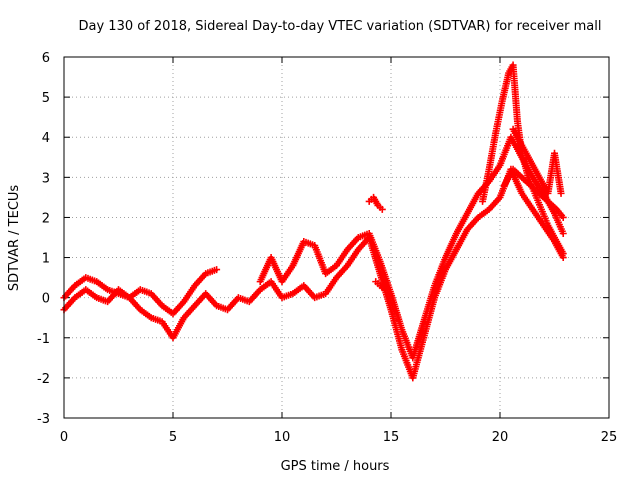 The width and height of the screenshot is (640, 480). What do you see at coordinates (46, 218) in the screenshot?
I see `y-tick-label: 2` at bounding box center [46, 218].